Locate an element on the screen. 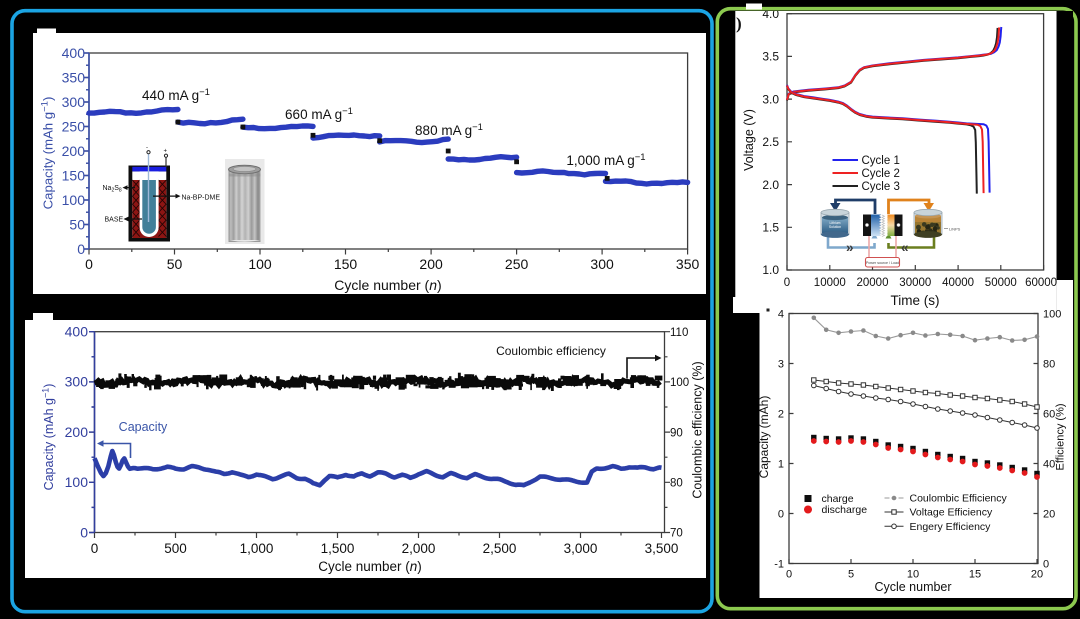 The width and height of the screenshot is (1080, 619). svg-text: 40 is located at coordinates (1049, 464).